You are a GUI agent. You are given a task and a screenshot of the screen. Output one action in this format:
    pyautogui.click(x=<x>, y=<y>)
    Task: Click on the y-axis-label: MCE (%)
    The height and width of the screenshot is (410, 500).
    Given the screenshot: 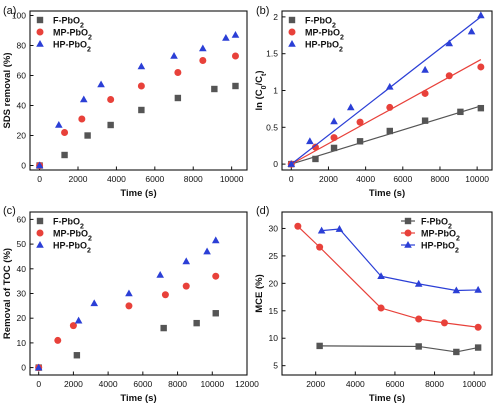 What is the action you would take?
    pyautogui.click(x=259, y=293)
    